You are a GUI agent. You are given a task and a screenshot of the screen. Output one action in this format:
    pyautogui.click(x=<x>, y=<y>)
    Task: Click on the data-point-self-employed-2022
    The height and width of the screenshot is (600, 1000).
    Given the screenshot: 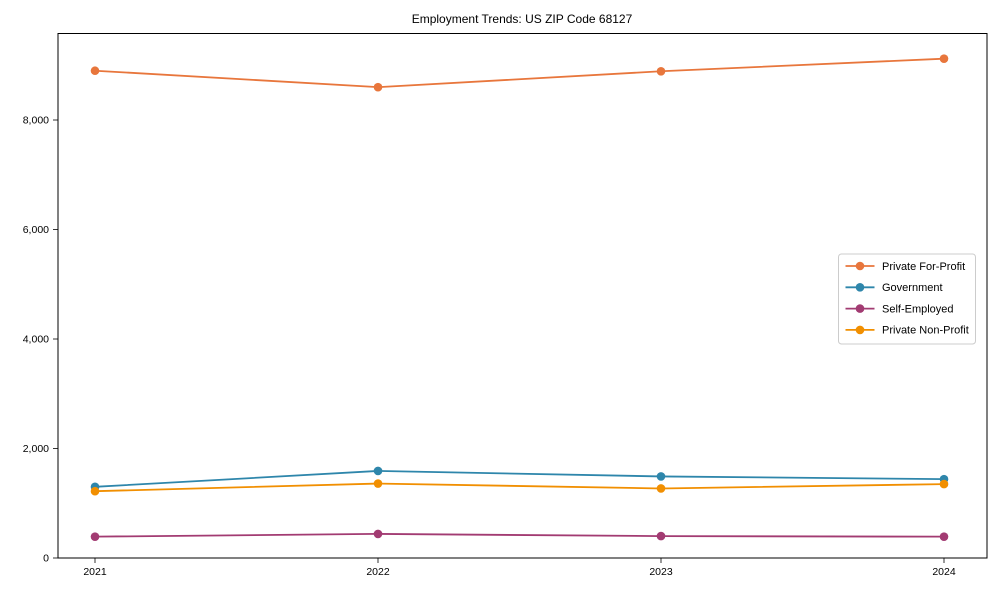 What is the action you would take?
    pyautogui.click(x=378, y=534)
    